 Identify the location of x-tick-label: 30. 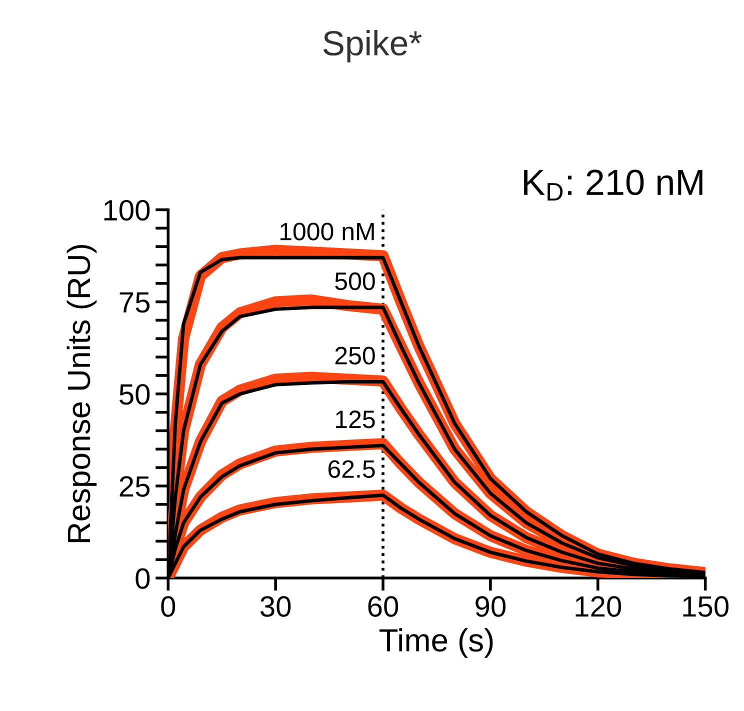
(275, 606).